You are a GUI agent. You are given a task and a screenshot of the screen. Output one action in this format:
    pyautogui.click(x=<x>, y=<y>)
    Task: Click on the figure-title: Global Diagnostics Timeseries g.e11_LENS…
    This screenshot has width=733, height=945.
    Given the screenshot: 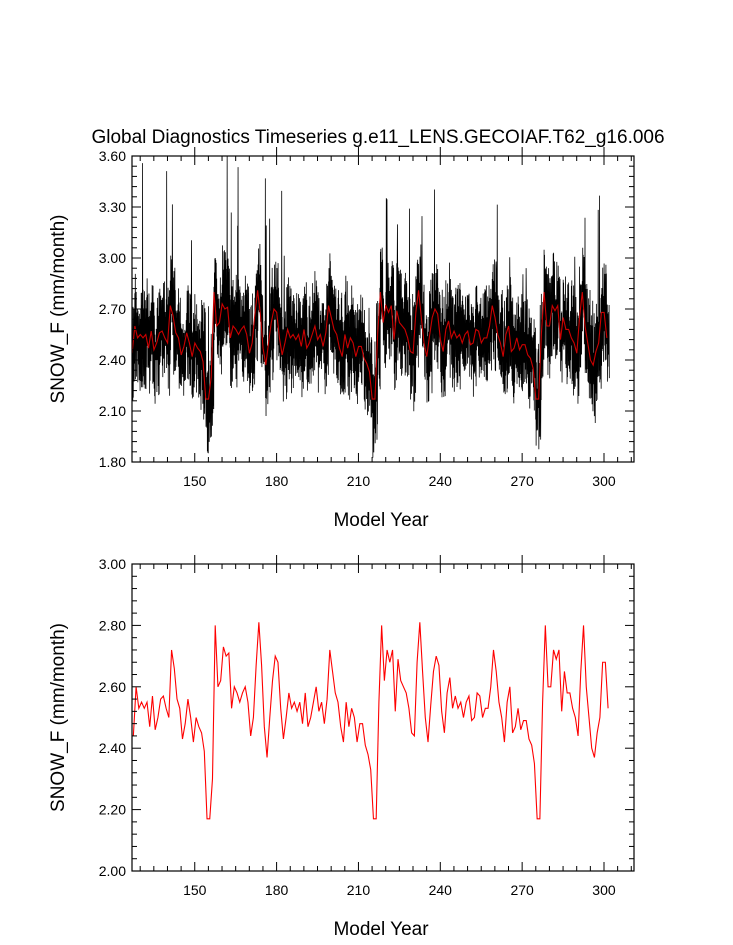 What is the action you would take?
    pyautogui.click(x=377, y=137)
    